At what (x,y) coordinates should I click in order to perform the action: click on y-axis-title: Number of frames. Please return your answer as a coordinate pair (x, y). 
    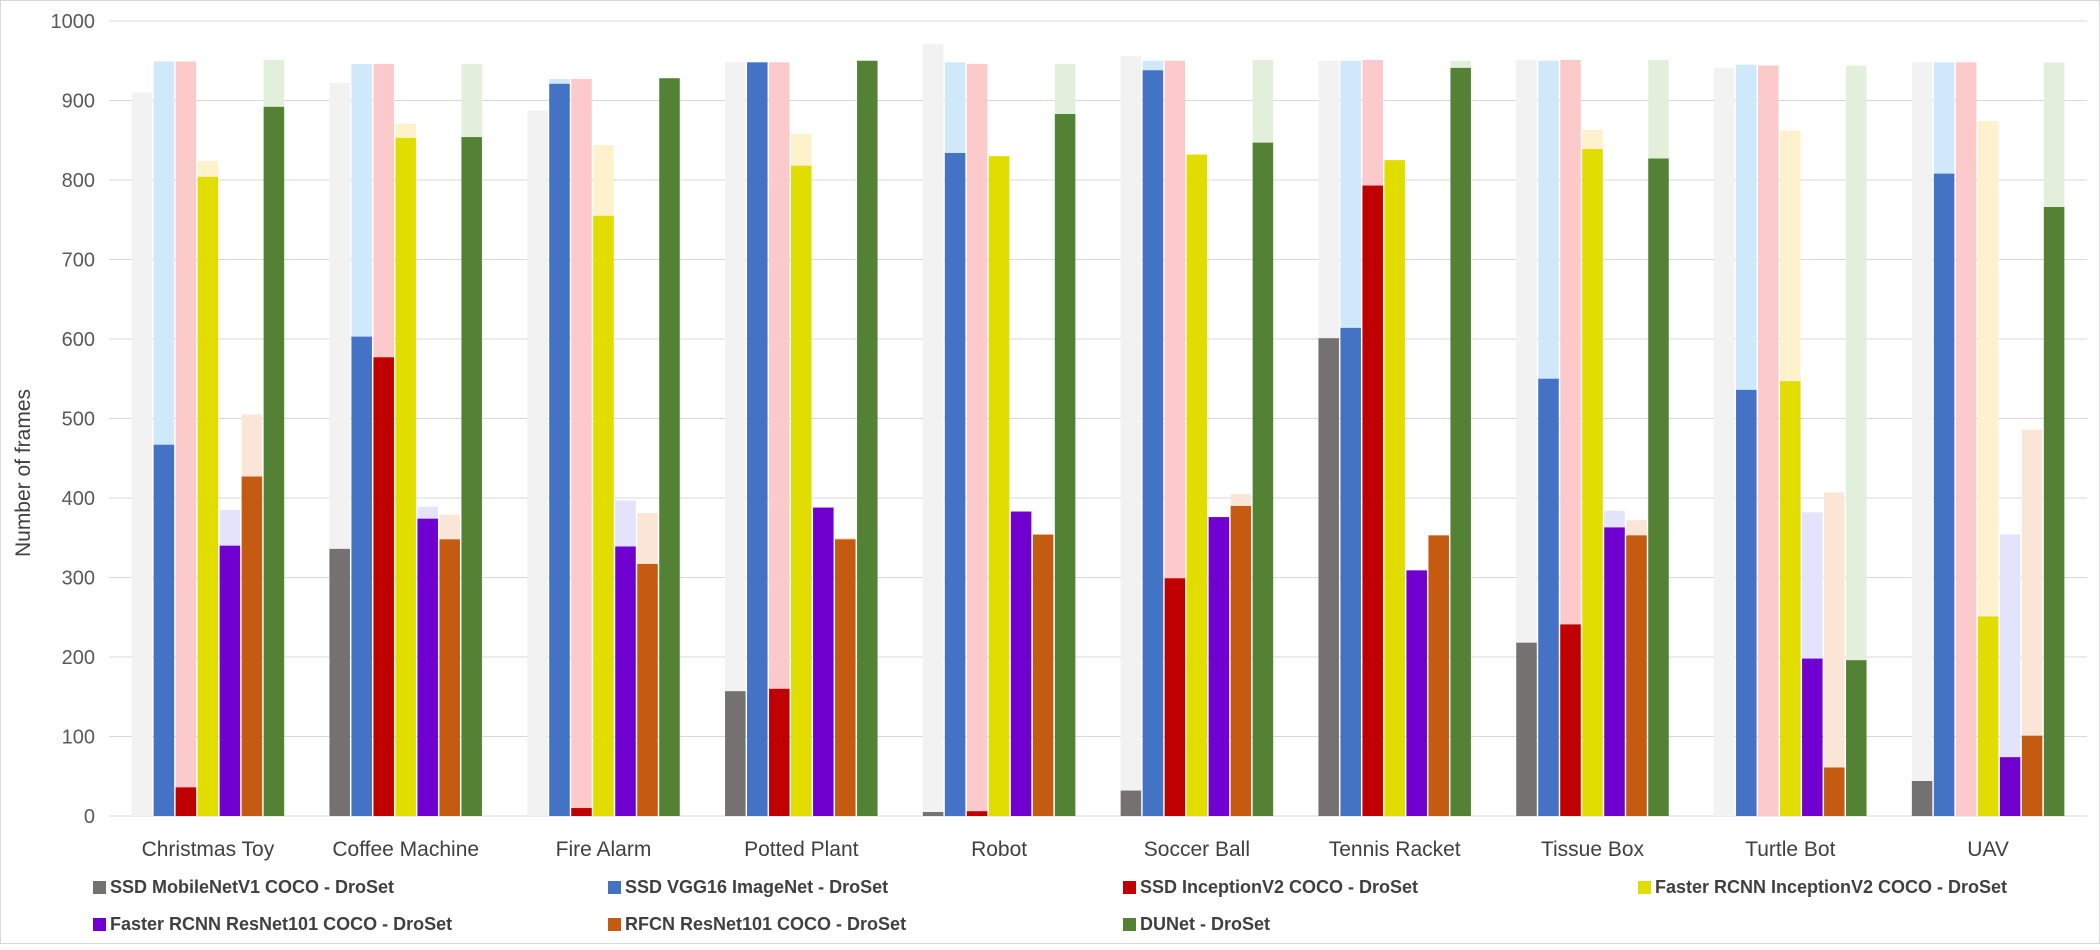
    Looking at the image, I should click on (23, 473).